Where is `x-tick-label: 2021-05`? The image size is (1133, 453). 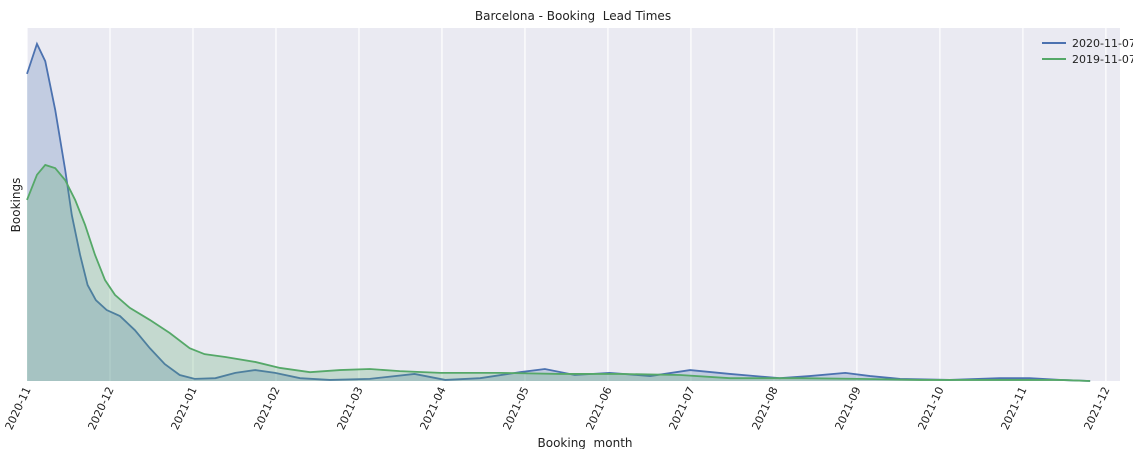 x-tick-label: 2021-05 is located at coordinates (515, 408).